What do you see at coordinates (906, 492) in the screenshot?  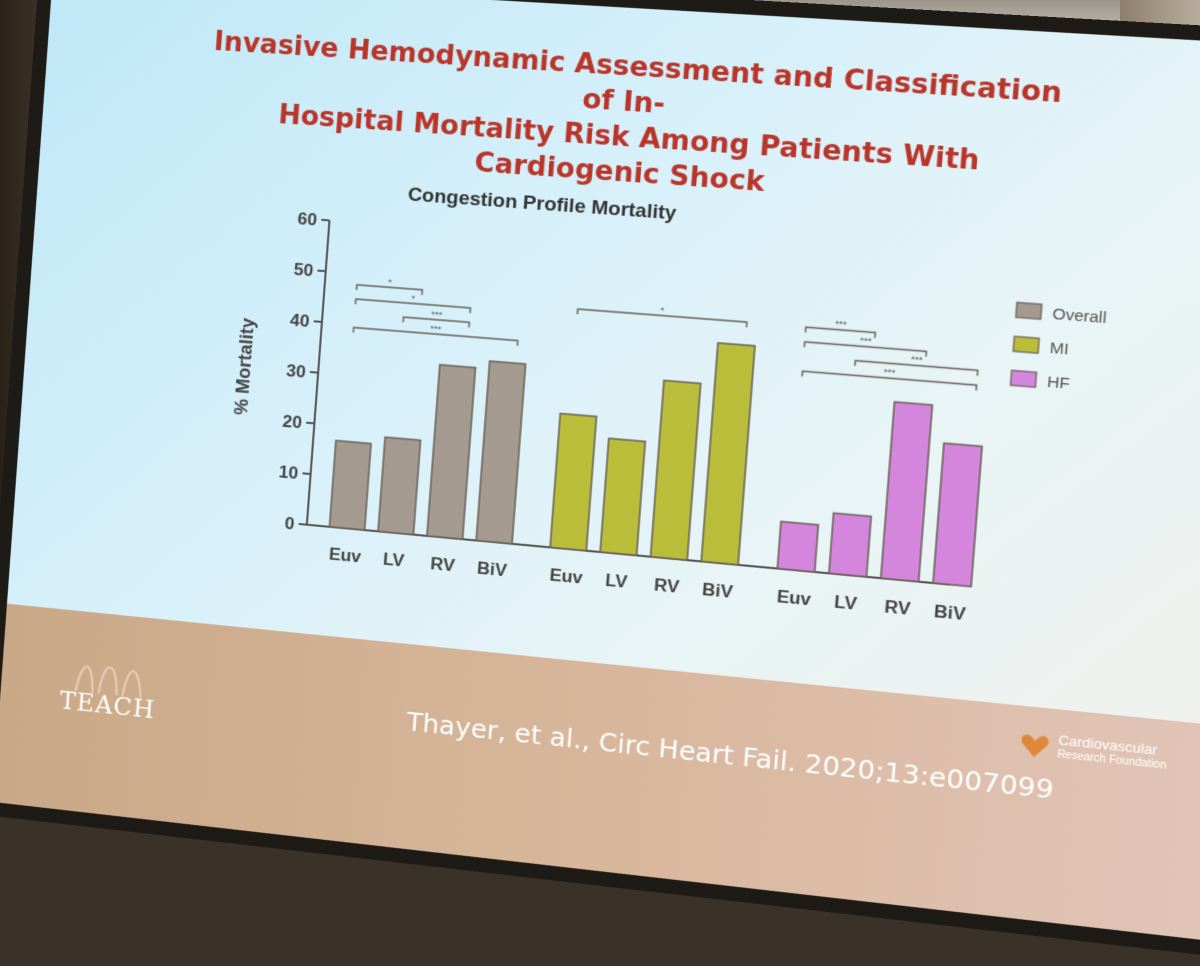 I see `bar-hf-rv` at bounding box center [906, 492].